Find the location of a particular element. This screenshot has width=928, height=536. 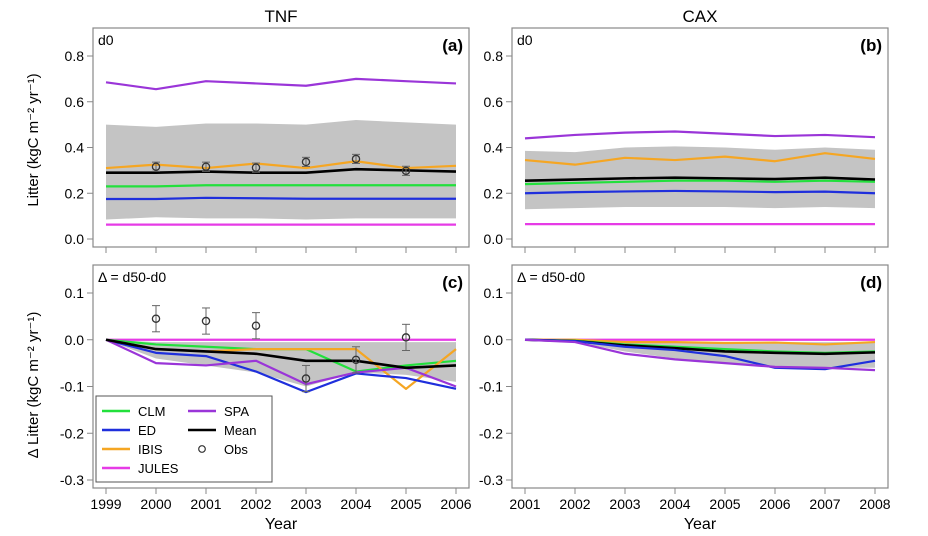

legend-label-spa: SPA is located at coordinates (236, 411).